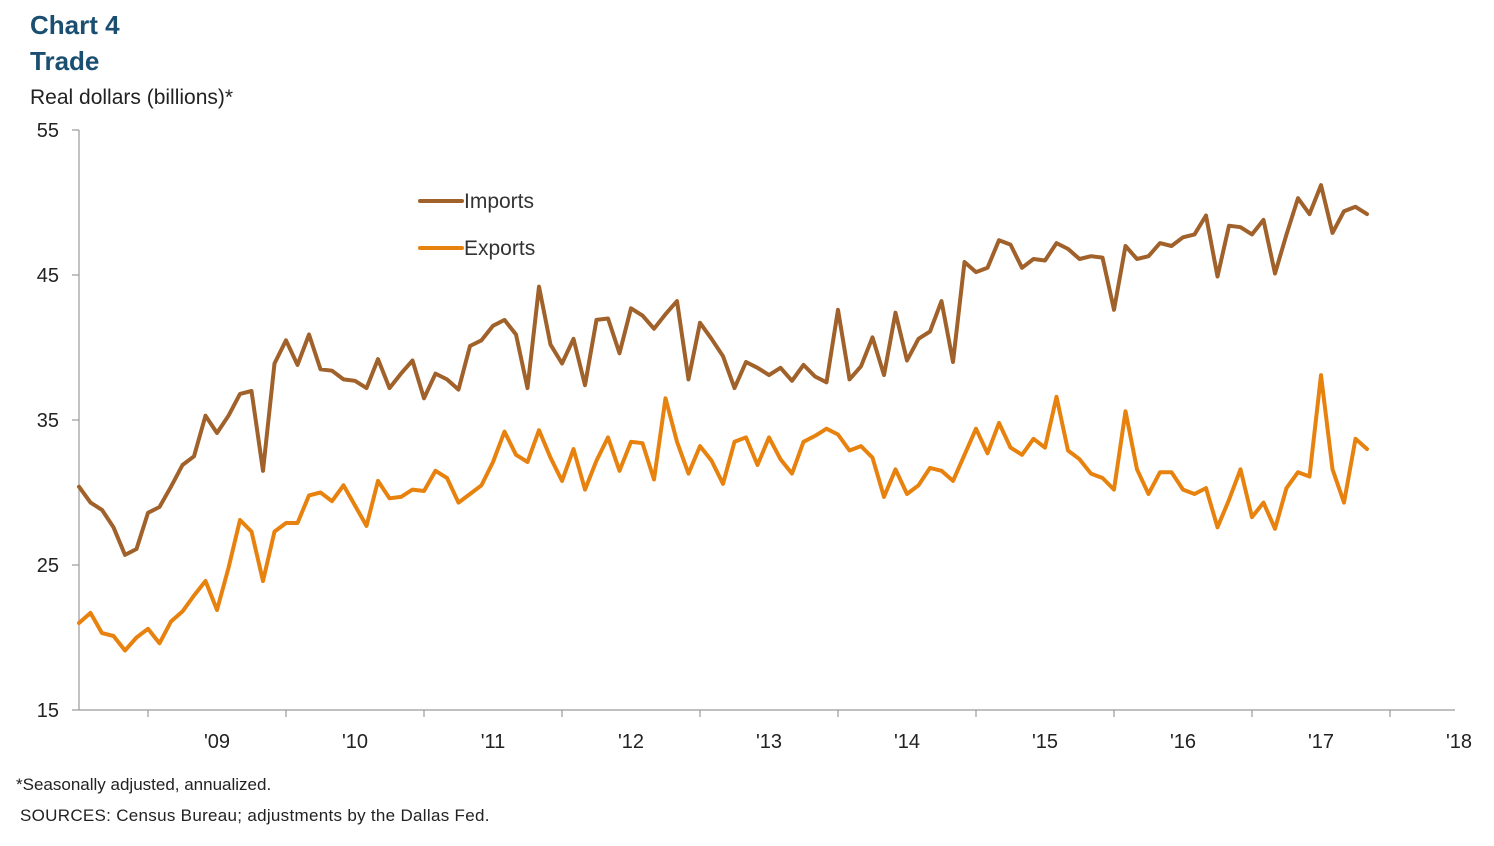 The image size is (1494, 846). What do you see at coordinates (476, 225) in the screenshot?
I see `legend: Imports Exports` at bounding box center [476, 225].